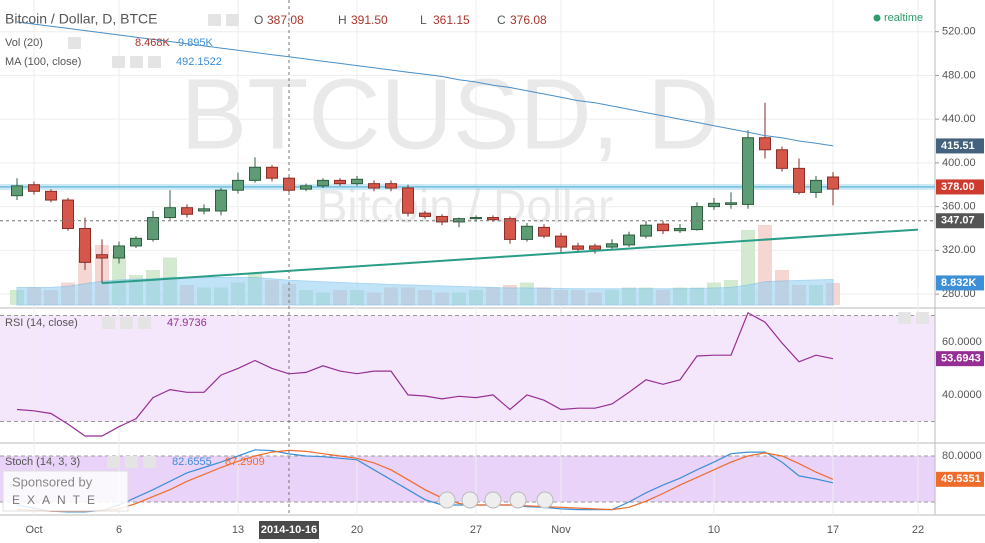  What do you see at coordinates (285, 20) in the screenshot?
I see `ohlc-value: 387.08` at bounding box center [285, 20].